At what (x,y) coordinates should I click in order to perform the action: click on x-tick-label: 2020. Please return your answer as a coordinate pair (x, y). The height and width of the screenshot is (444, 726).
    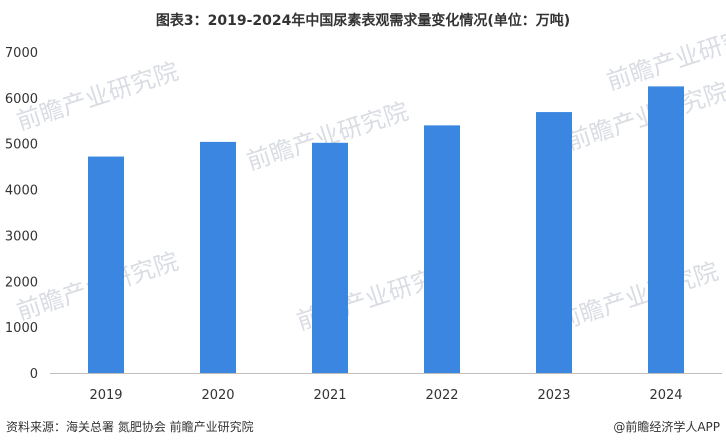
    Looking at the image, I should click on (217, 395).